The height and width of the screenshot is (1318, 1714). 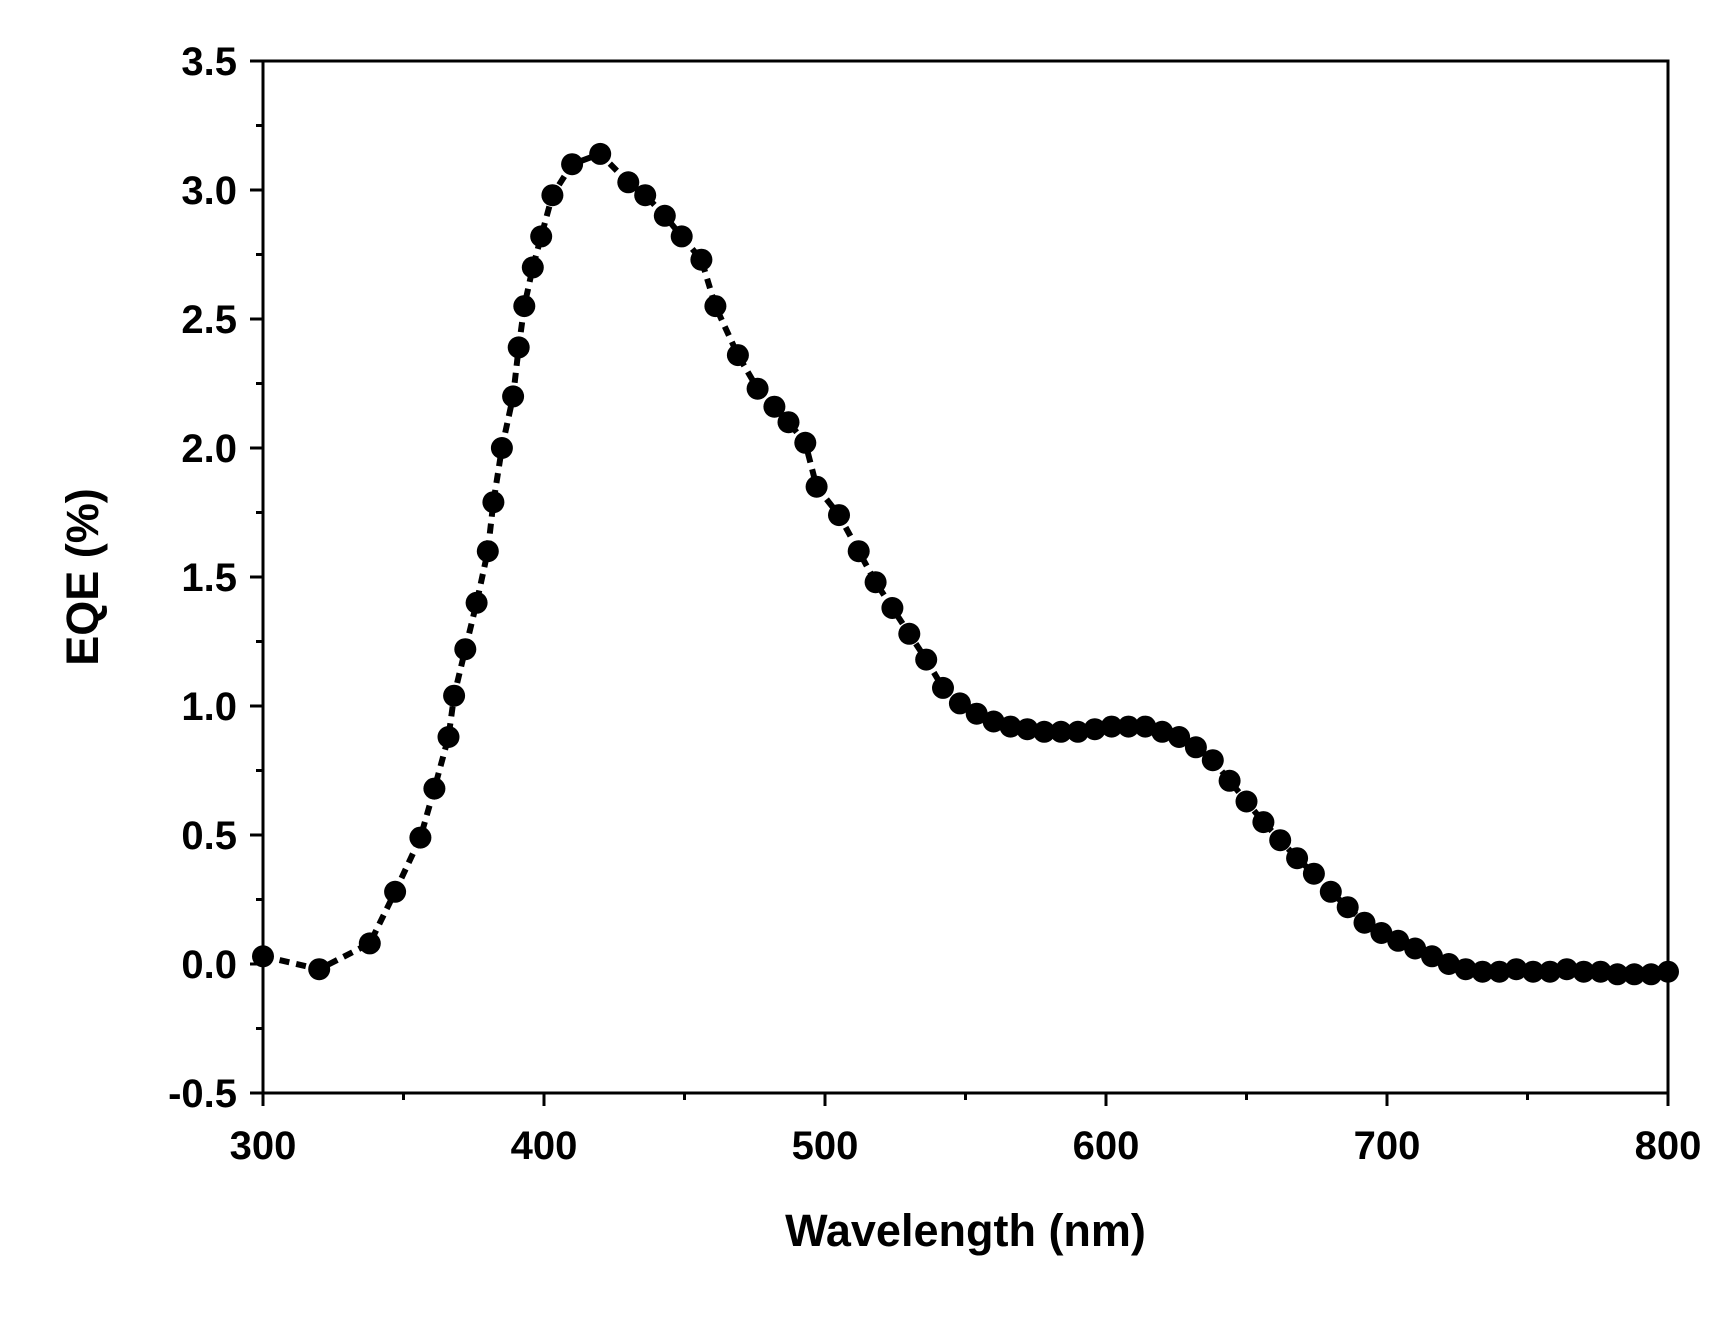 What do you see at coordinates (209, 62) in the screenshot?
I see `y-tick-label: 3.5` at bounding box center [209, 62].